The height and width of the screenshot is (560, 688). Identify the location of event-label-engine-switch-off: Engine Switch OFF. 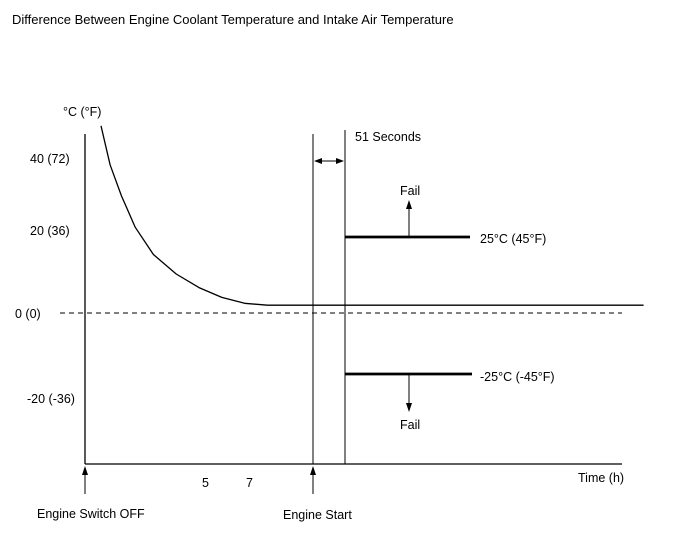
(91, 514).